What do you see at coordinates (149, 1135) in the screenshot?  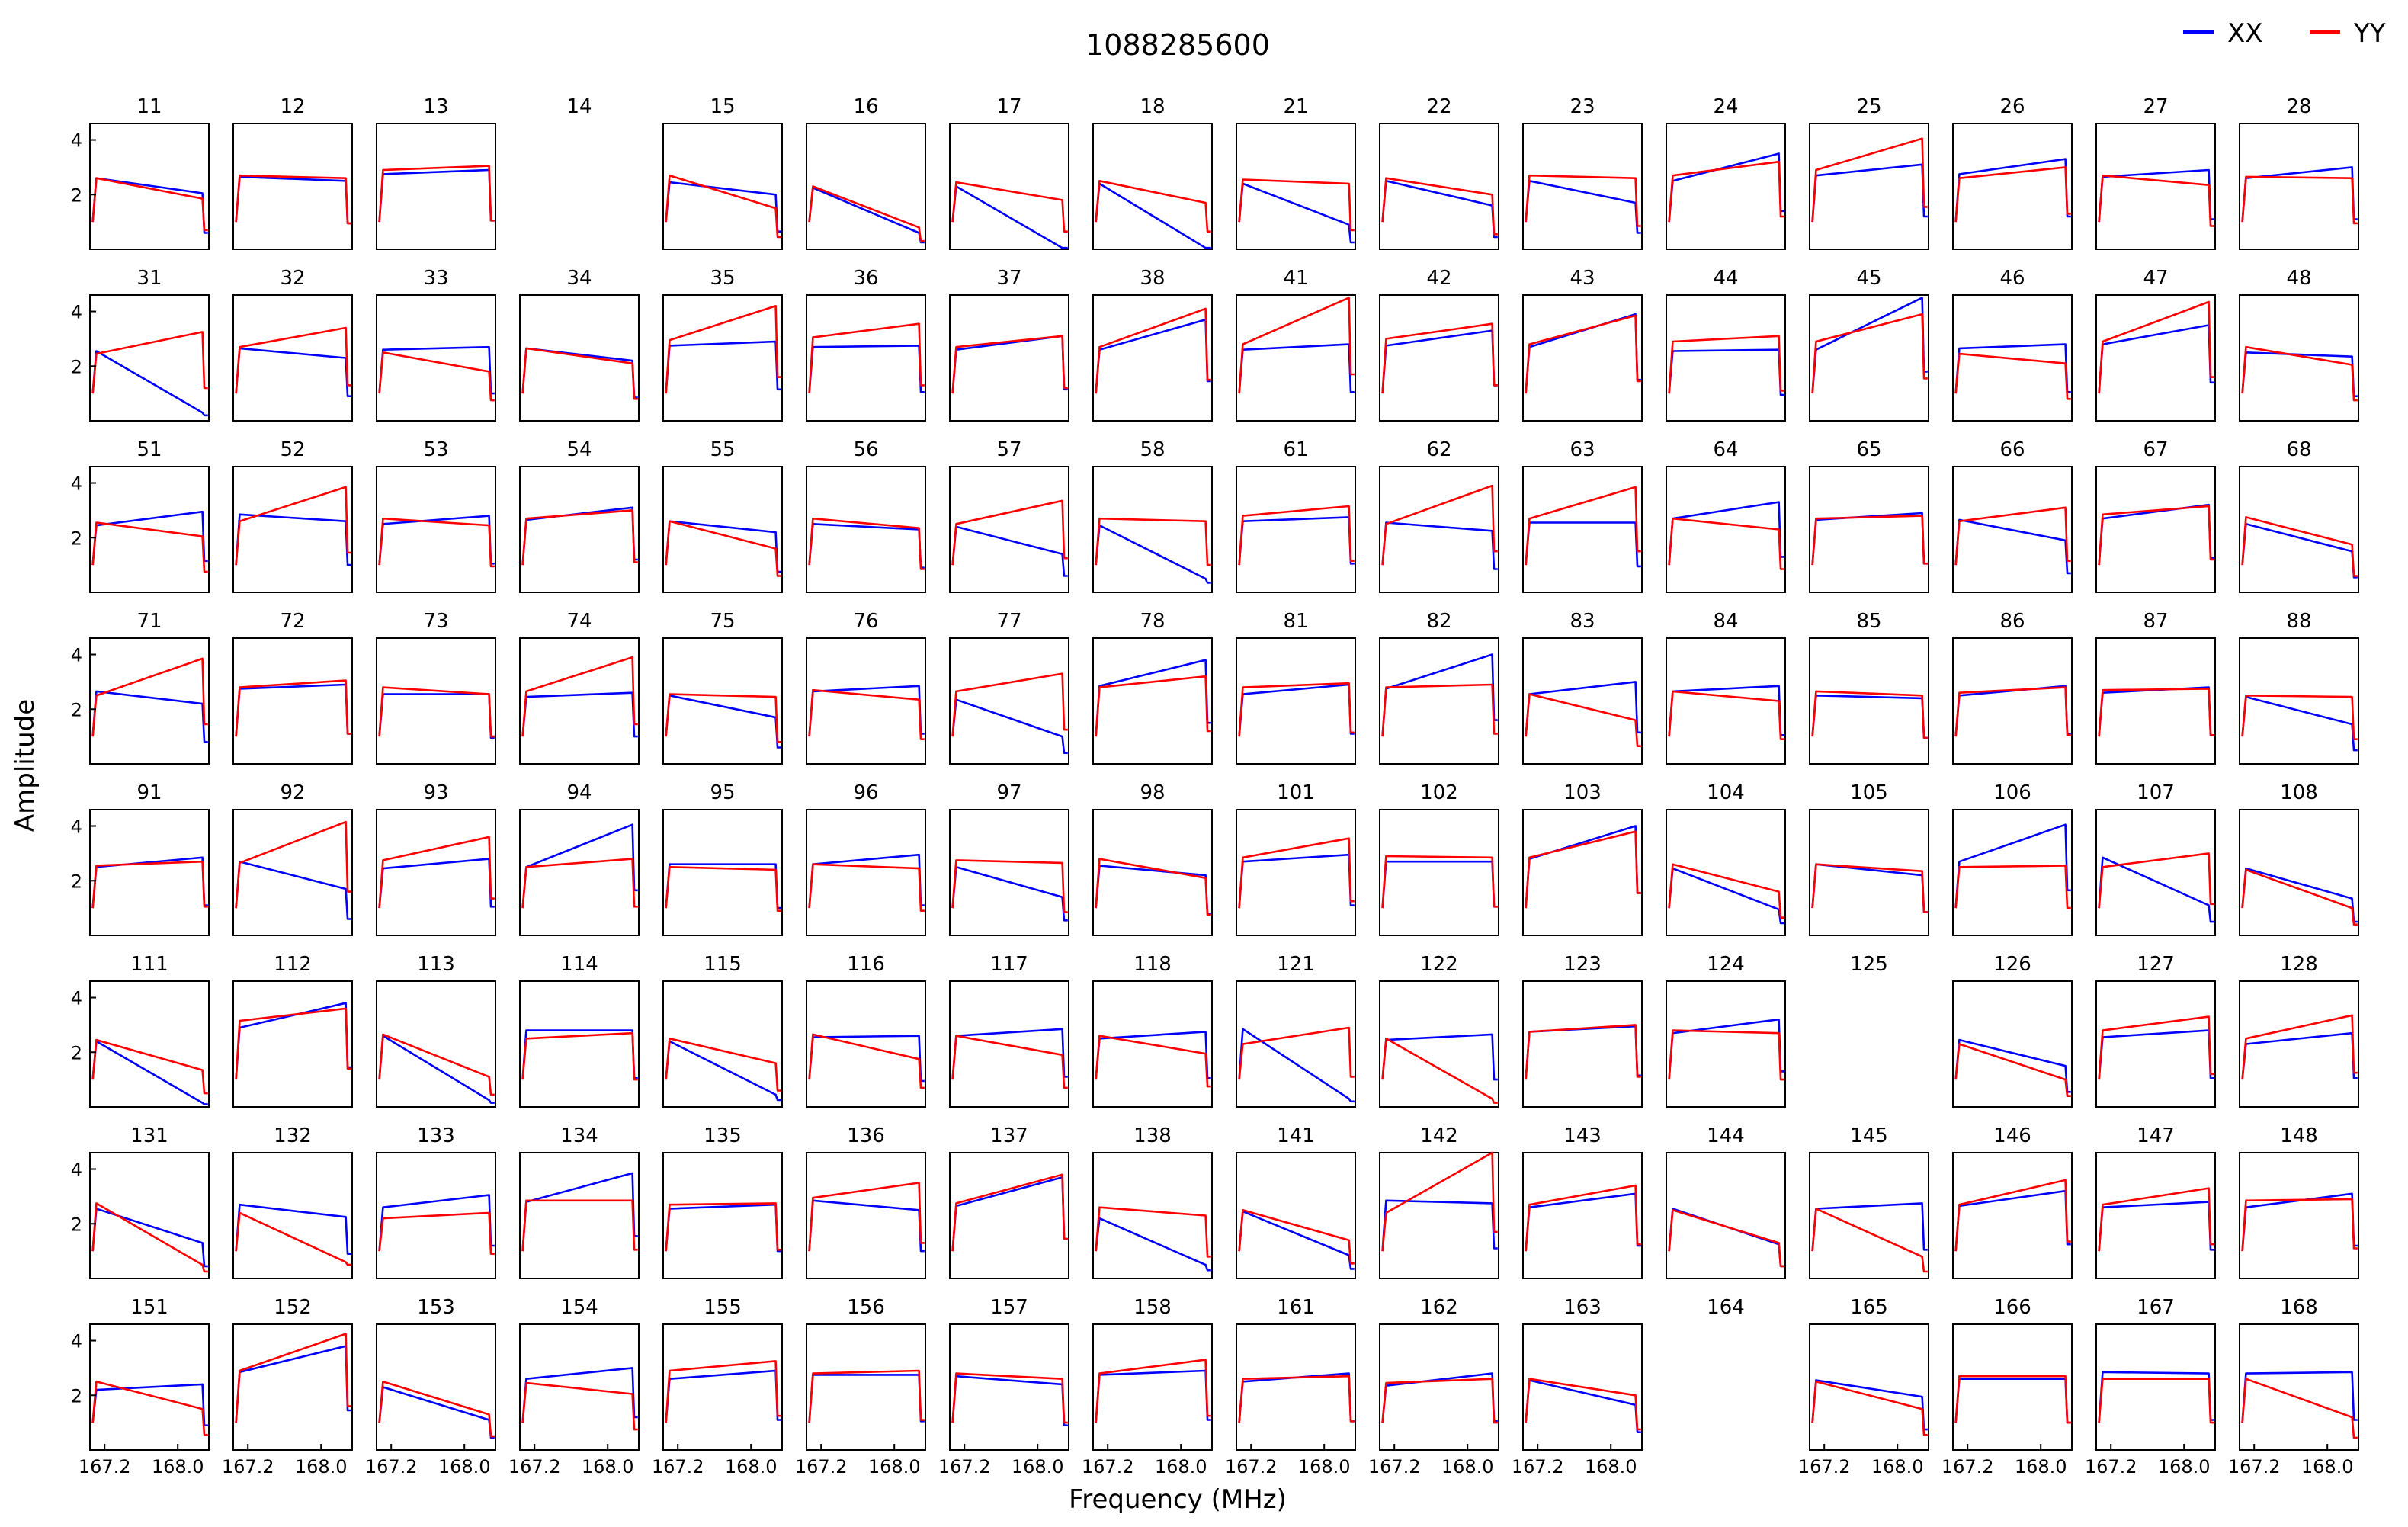 I see `panel-title: 131` at bounding box center [149, 1135].